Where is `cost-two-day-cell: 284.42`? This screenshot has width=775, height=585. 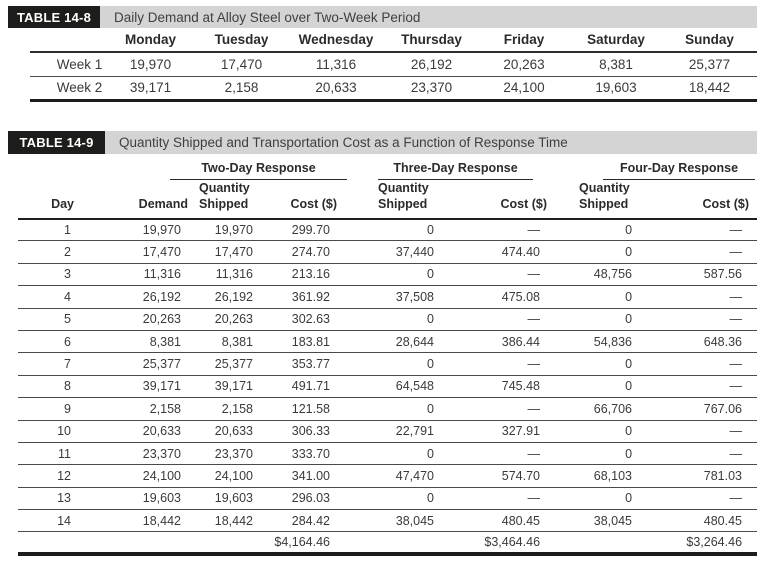 cost-two-day-cell: 284.42 is located at coordinates (306, 521).